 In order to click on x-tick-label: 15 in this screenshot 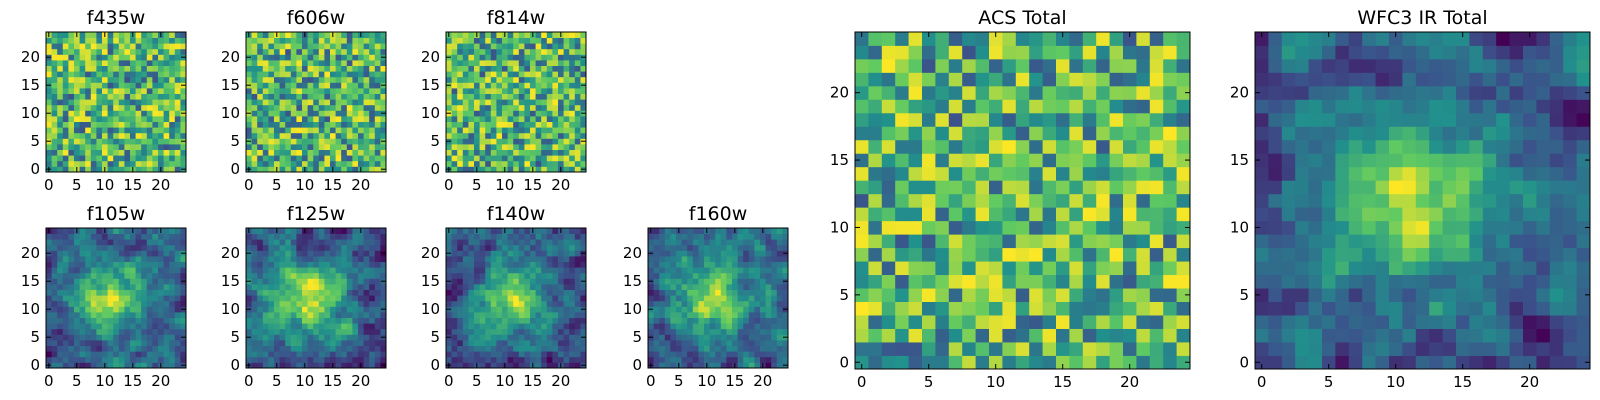, I will do `click(332, 381)`.